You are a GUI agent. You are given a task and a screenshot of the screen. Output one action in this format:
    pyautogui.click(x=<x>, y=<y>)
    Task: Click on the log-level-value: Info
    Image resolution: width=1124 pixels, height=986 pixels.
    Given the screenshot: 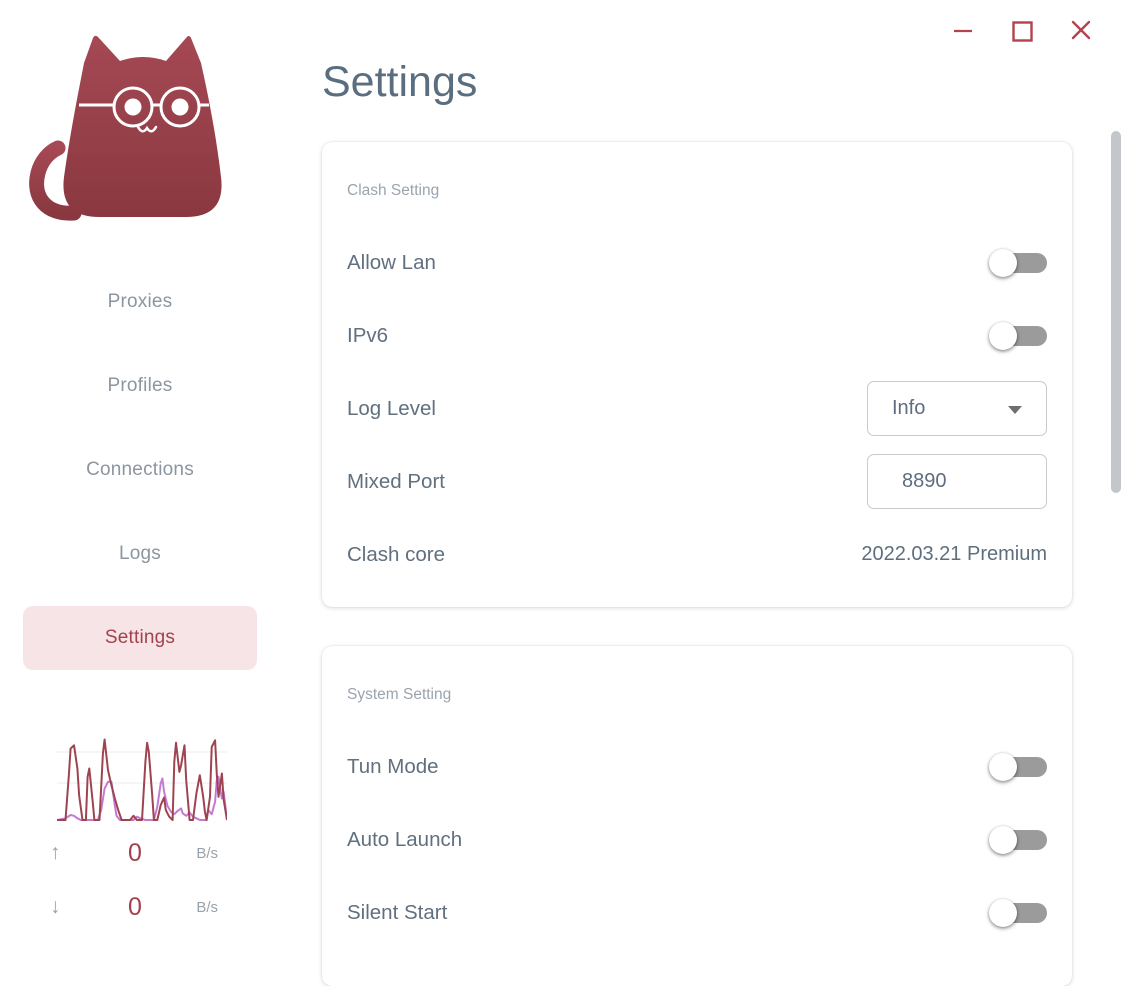 What is the action you would take?
    pyautogui.click(x=909, y=408)
    